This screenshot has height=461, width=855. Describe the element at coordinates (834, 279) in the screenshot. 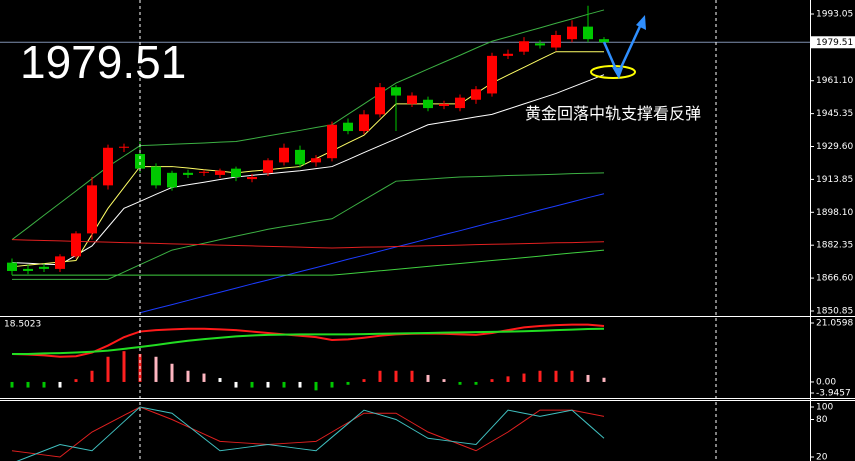

I see `y-tick-label: 1866.60` at that location.